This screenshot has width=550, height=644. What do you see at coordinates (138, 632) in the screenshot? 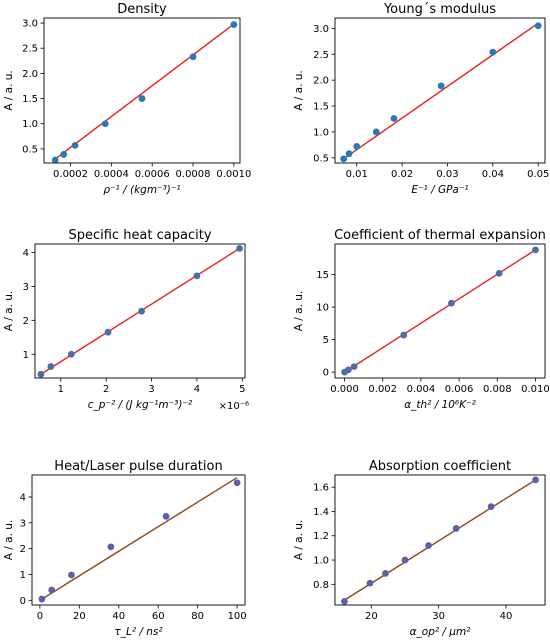
I see `x-axis-label: τ_L² / ns²` at bounding box center [138, 632].